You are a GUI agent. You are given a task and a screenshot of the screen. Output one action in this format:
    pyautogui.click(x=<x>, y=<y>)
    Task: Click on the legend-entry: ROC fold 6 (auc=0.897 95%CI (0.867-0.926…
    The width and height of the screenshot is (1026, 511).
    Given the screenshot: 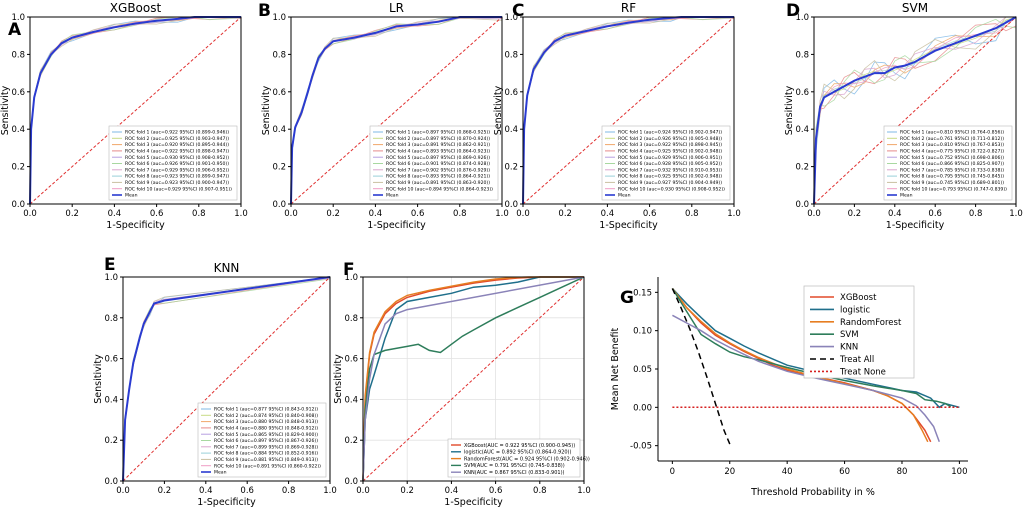 What is the action you would take?
    pyautogui.click(x=266, y=441)
    